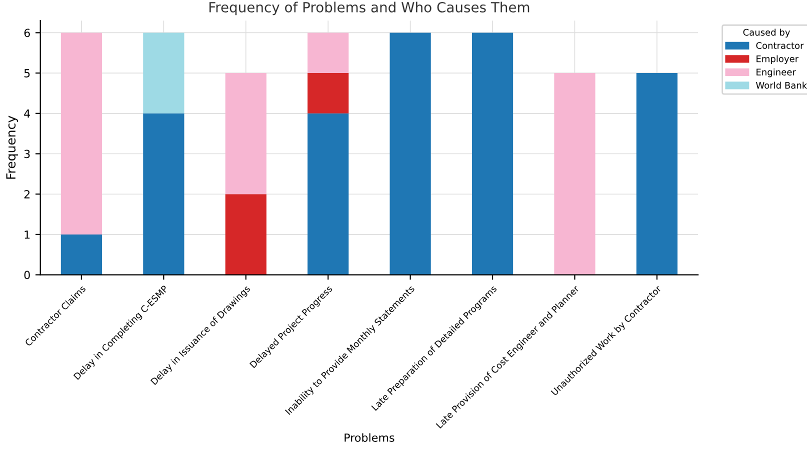 The width and height of the screenshot is (807, 458). Describe the element at coordinates (27, 234) in the screenshot. I see `y-tick-label: 1` at that location.